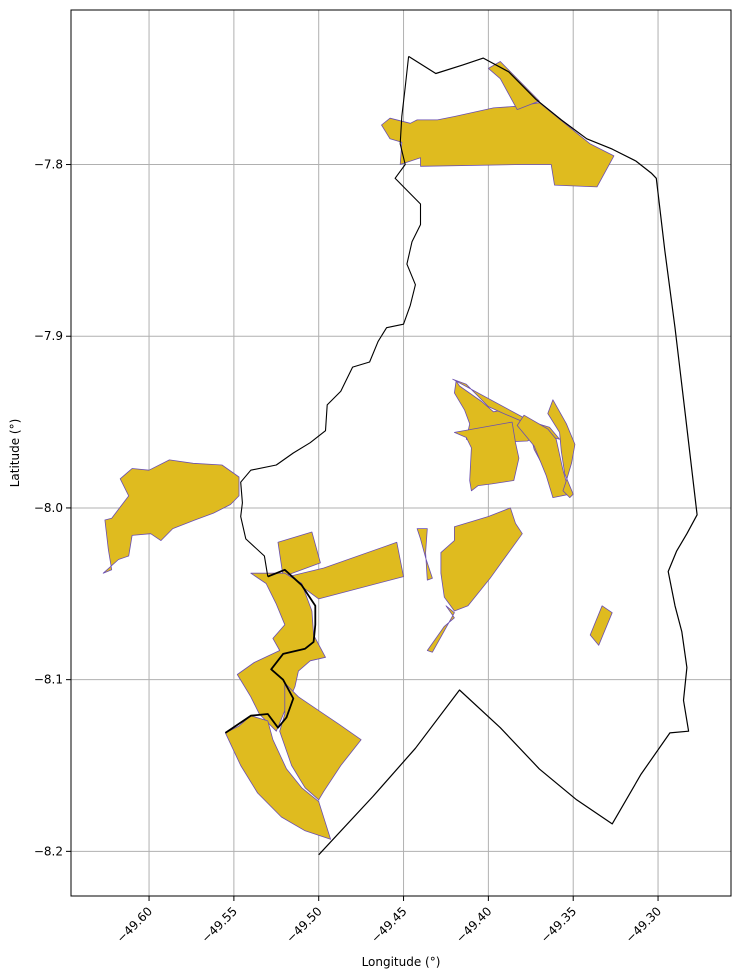 This screenshot has height=979, width=740. Describe the element at coordinates (48, 165) in the screenshot. I see `y-tick-label: −7.8` at that location.